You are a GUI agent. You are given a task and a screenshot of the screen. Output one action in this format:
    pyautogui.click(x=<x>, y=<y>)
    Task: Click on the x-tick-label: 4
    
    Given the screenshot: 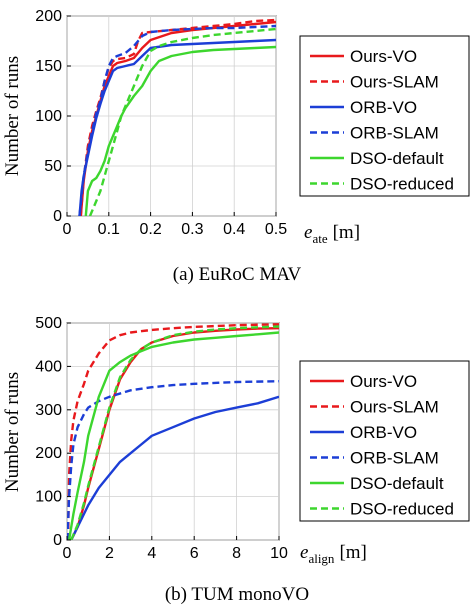 What is the action you would take?
    pyautogui.click(x=151, y=553)
    